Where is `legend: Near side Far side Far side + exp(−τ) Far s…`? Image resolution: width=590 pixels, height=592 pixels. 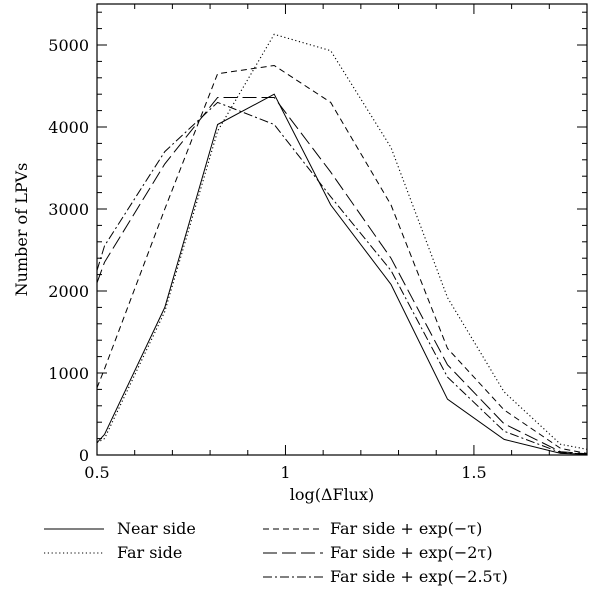
legend: Near side Far side Far side + exp(−τ) Far s… is located at coordinates (276, 552).